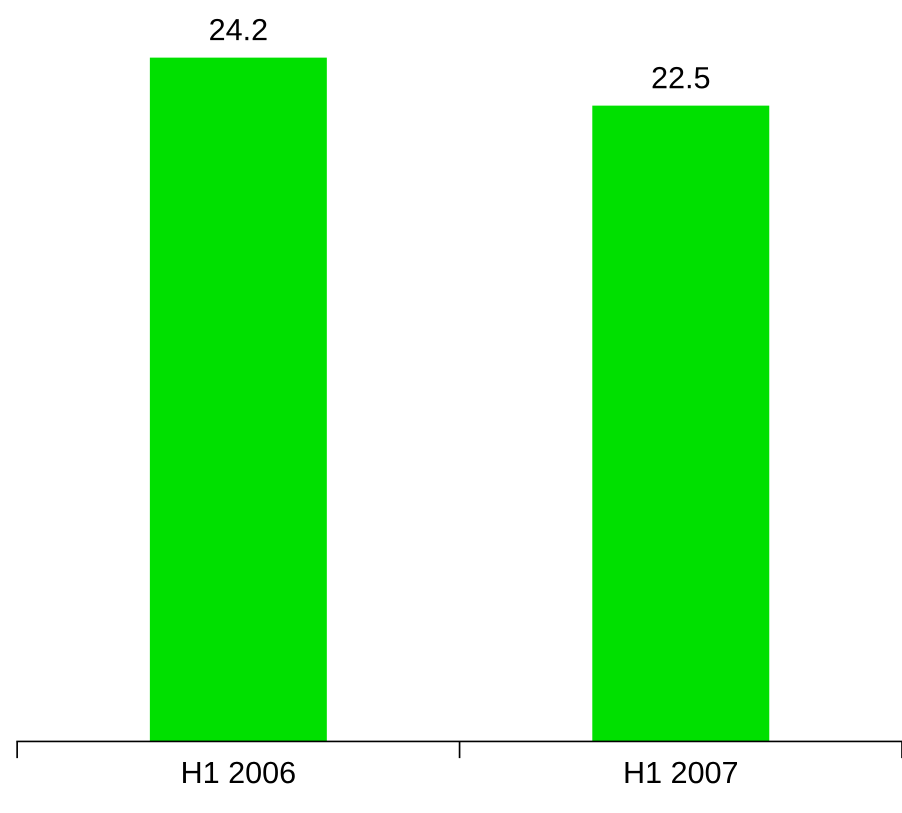 The image size is (902, 813). Describe the element at coordinates (239, 773) in the screenshot. I see `x-tick-label: H1 2006` at that location.